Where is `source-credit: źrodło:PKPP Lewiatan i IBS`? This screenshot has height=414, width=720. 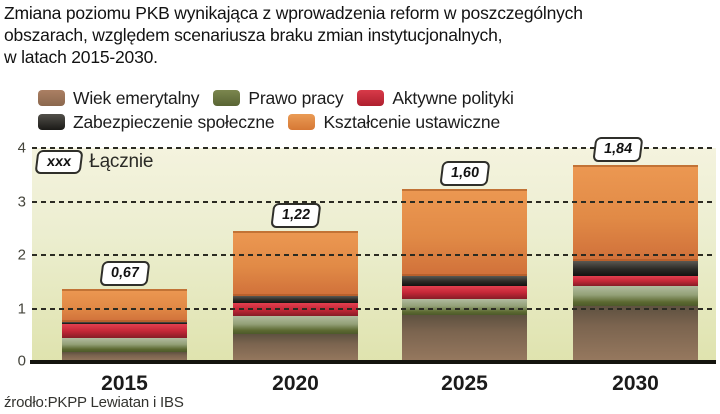 source-credit: źrodło:PKPP Lewiatan i IBS is located at coordinates (94, 402).